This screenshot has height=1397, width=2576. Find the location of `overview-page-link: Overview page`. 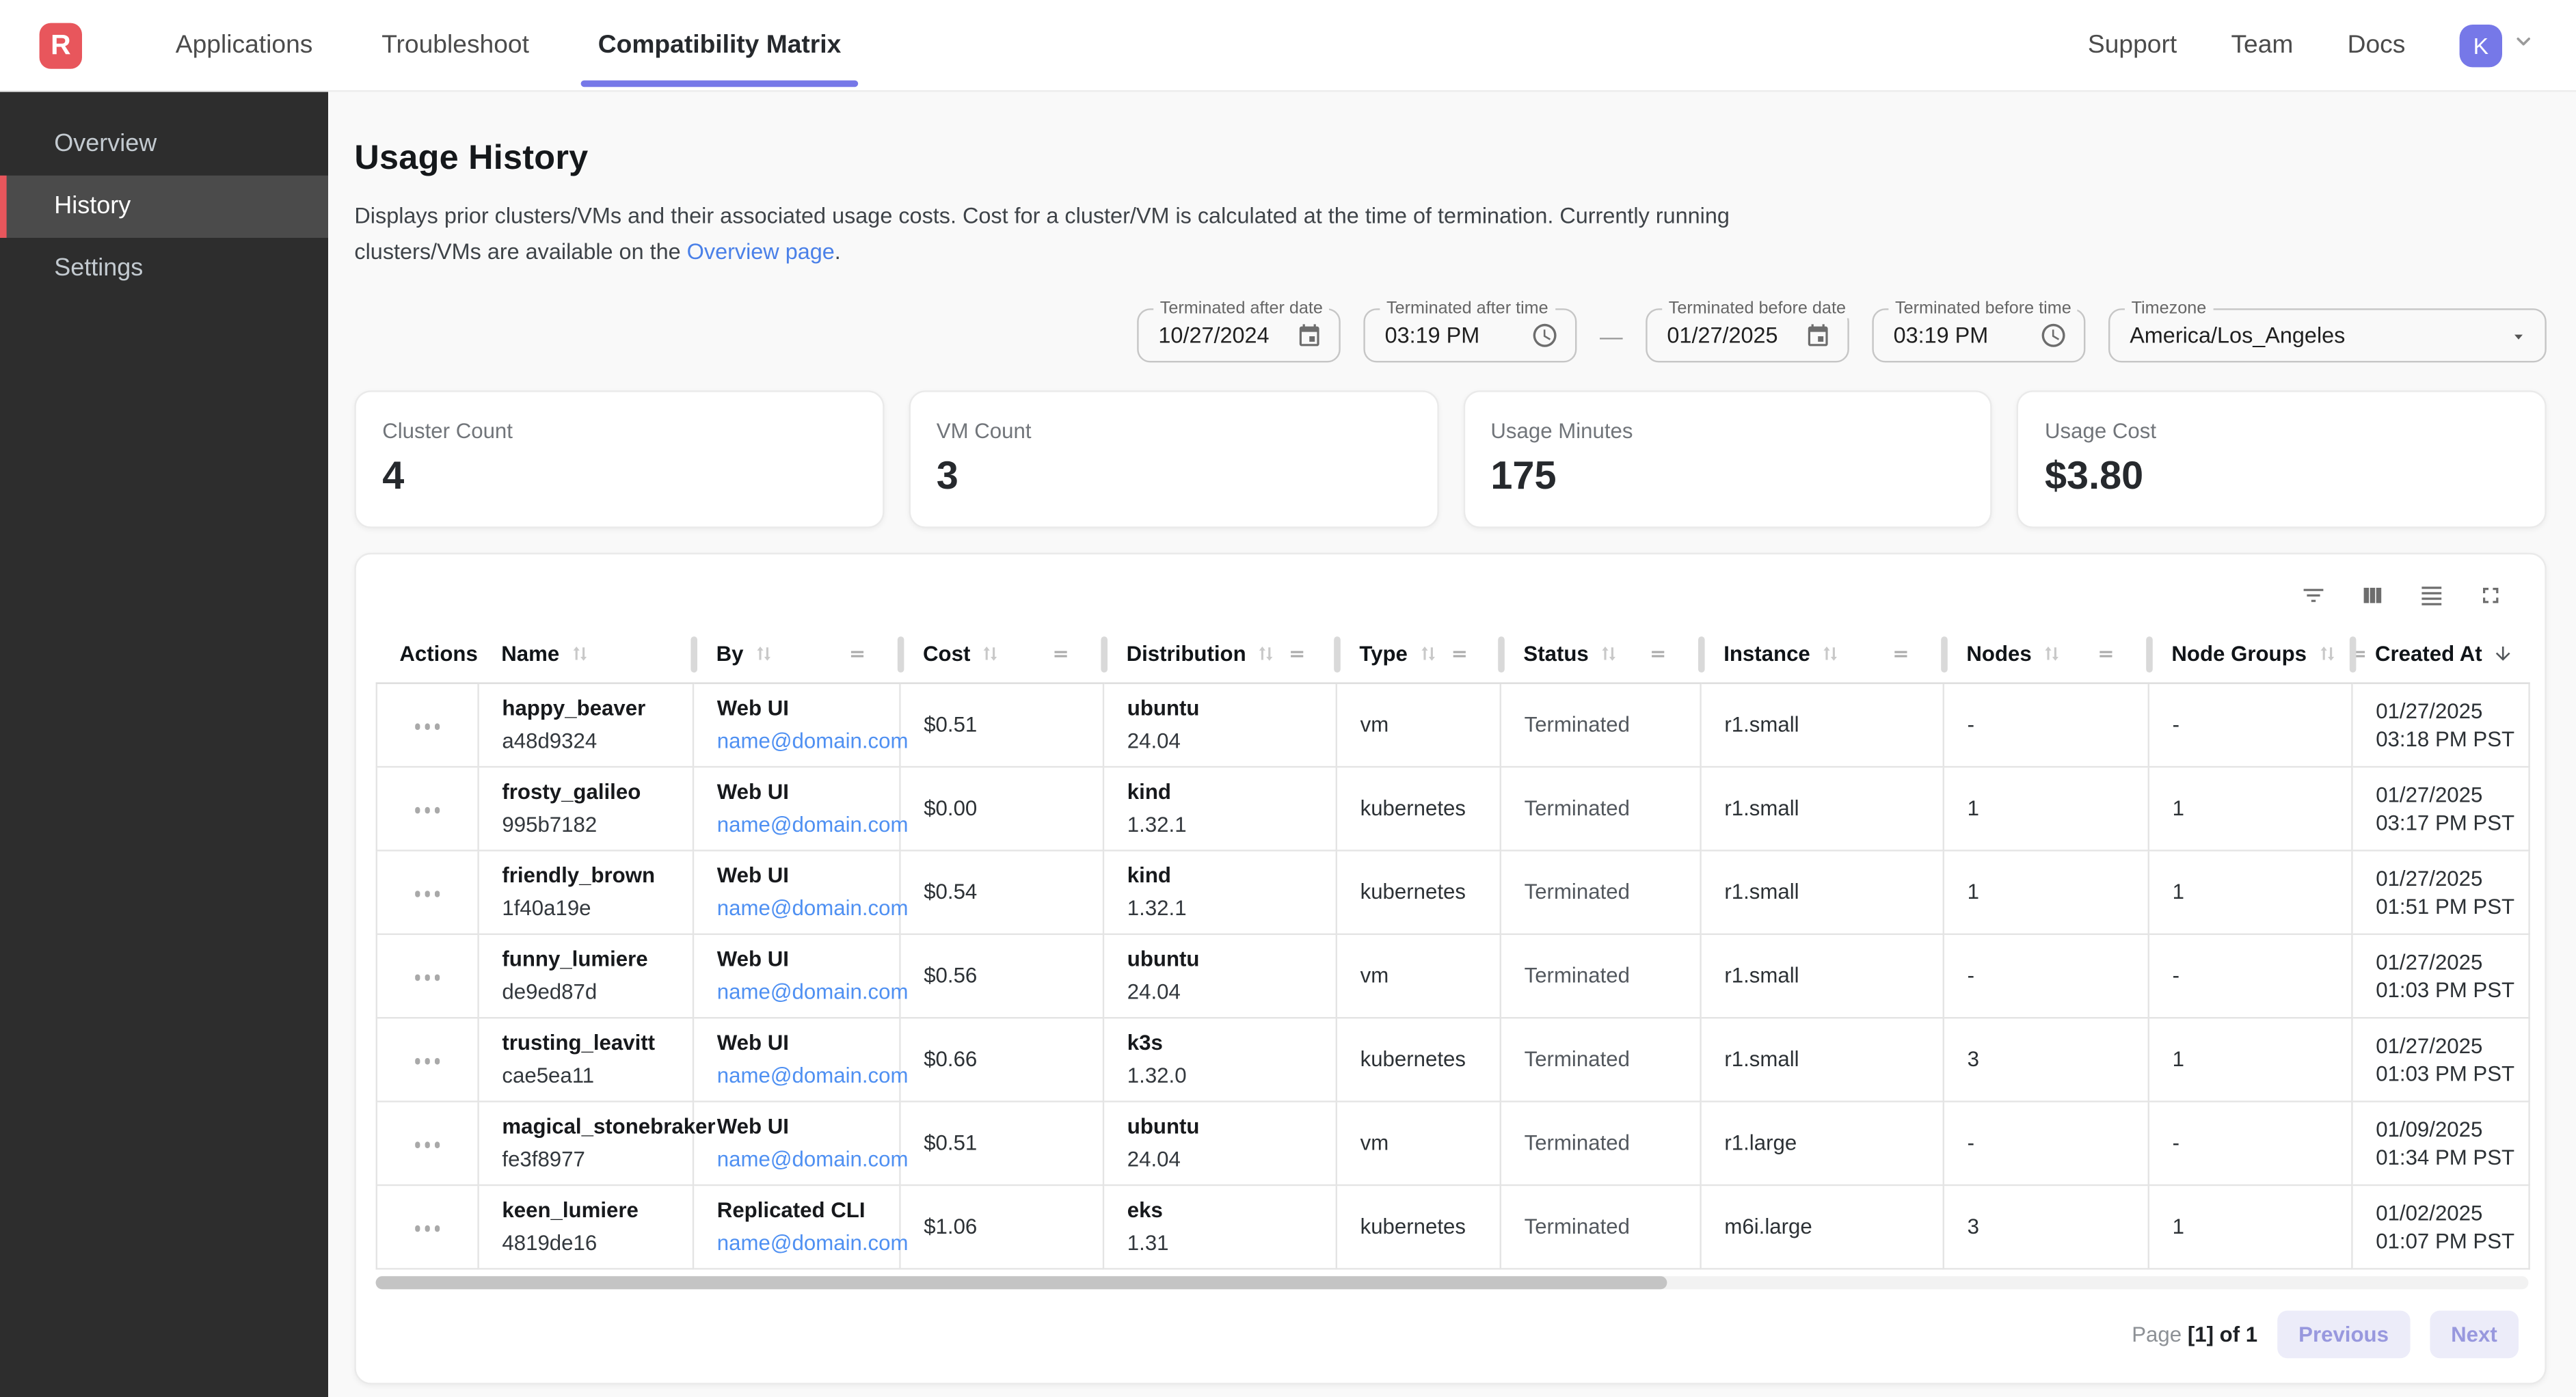

overview-page-link: Overview page is located at coordinates (760, 251).